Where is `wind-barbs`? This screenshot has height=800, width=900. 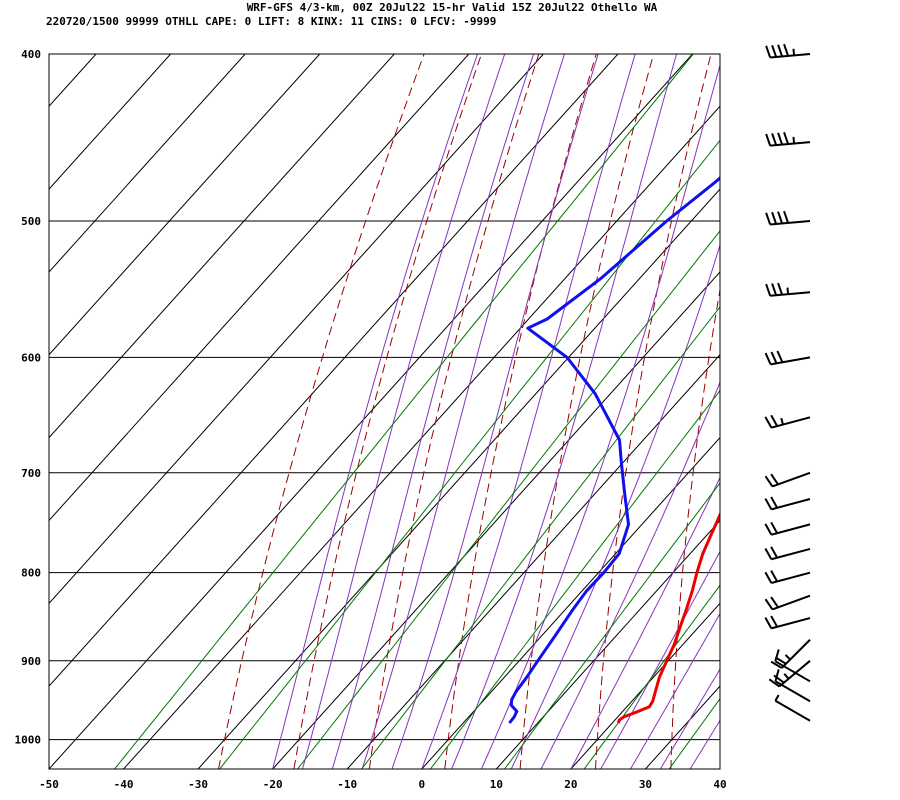 wind-barbs is located at coordinates (787, 382).